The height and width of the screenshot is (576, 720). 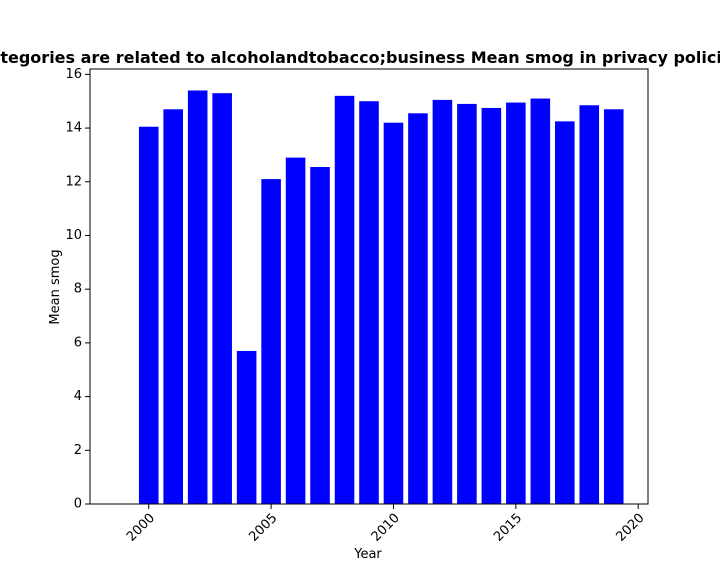 What do you see at coordinates (386, 528) in the screenshot?
I see `x-tick-label: 2010` at bounding box center [386, 528].